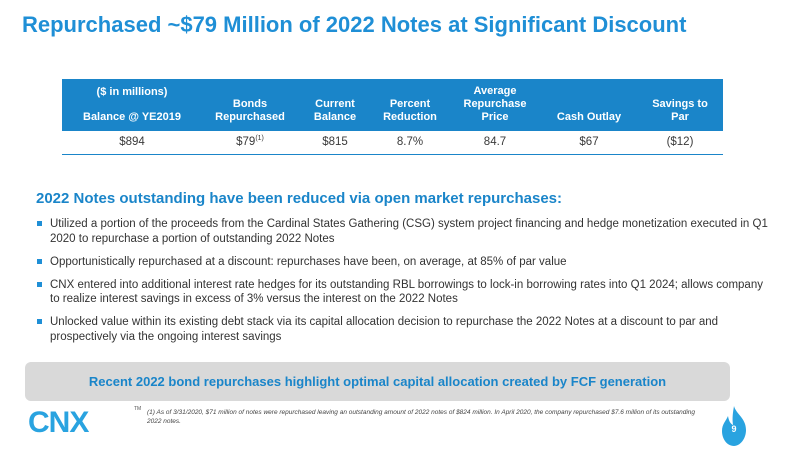 This screenshot has height=450, width=800. Describe the element at coordinates (132, 92) in the screenshot. I see `units-label: ($ in millions)` at that location.